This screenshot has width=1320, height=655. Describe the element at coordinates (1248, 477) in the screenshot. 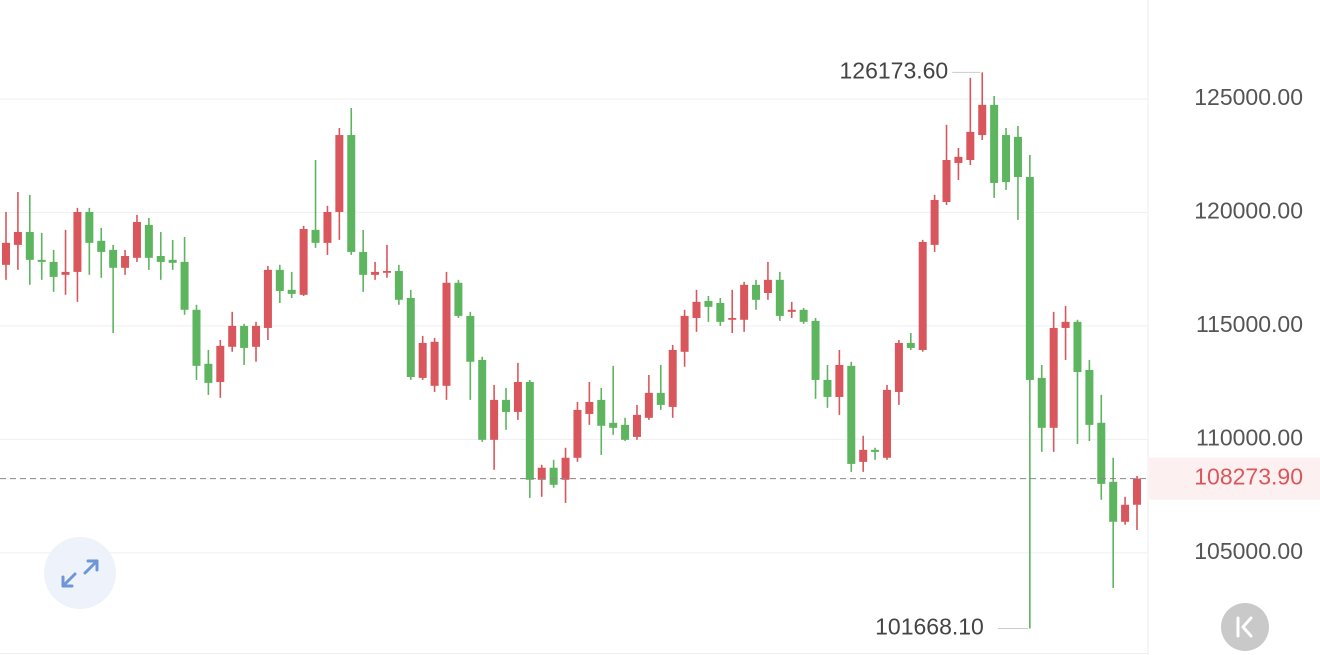

I see `last-price-label: 108273.90` at that location.